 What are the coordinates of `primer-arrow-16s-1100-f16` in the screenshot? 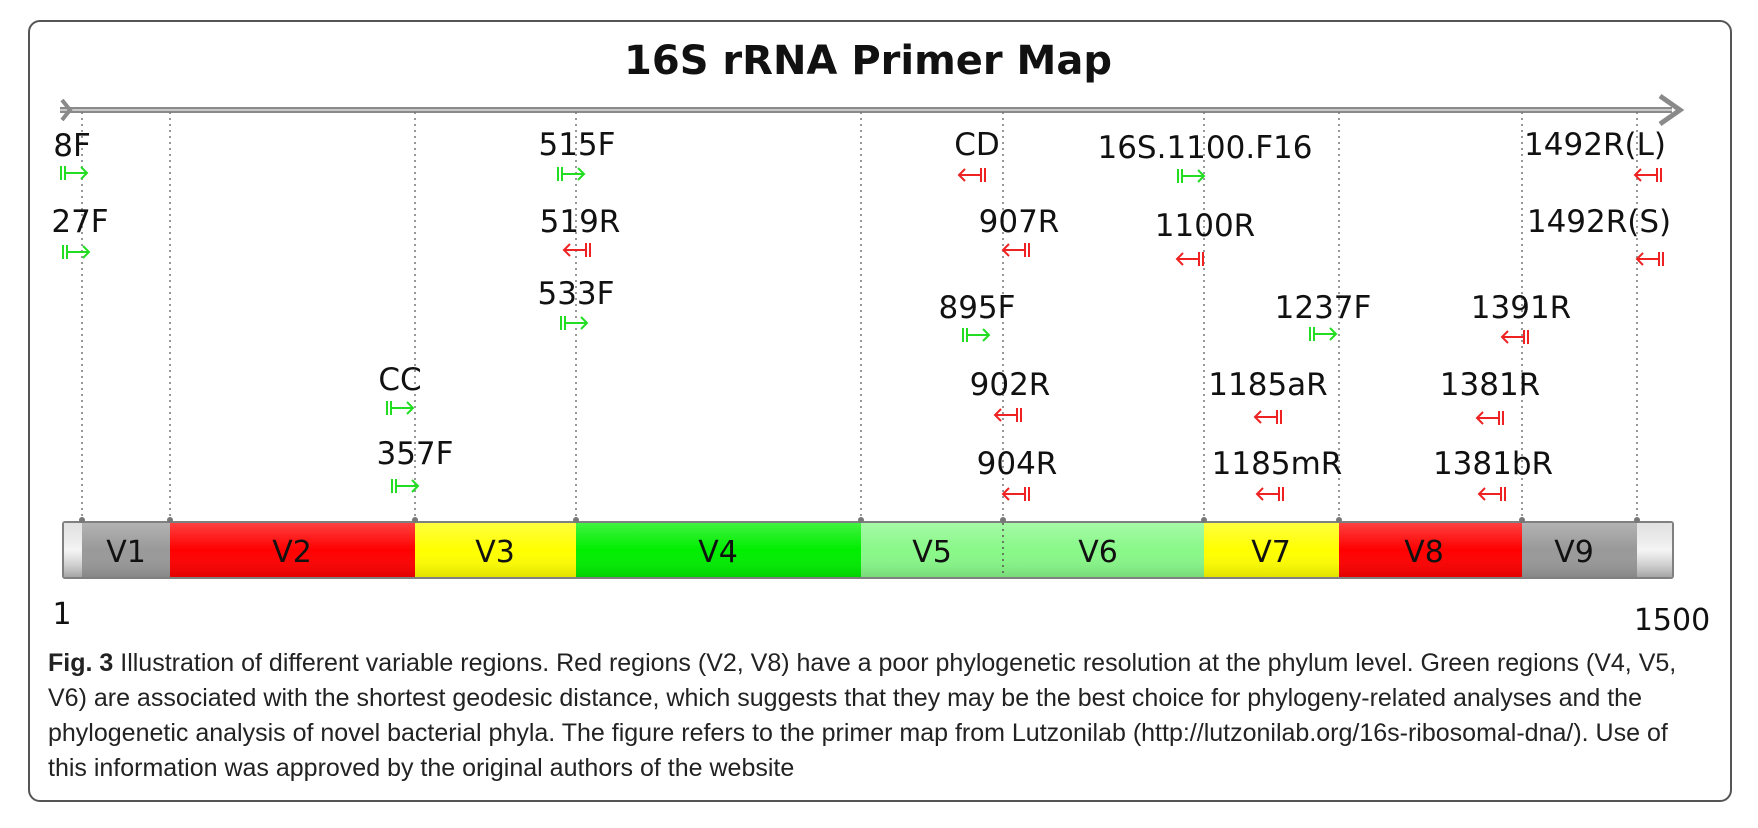 It's located at (1191, 176).